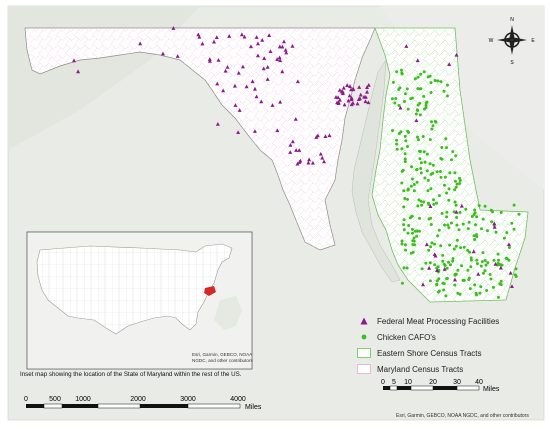  What do you see at coordinates (143, 403) in the screenshot?
I see `inset-scale-bar: 0 500 1000 2000 3000 4000 Miles` at bounding box center [143, 403].